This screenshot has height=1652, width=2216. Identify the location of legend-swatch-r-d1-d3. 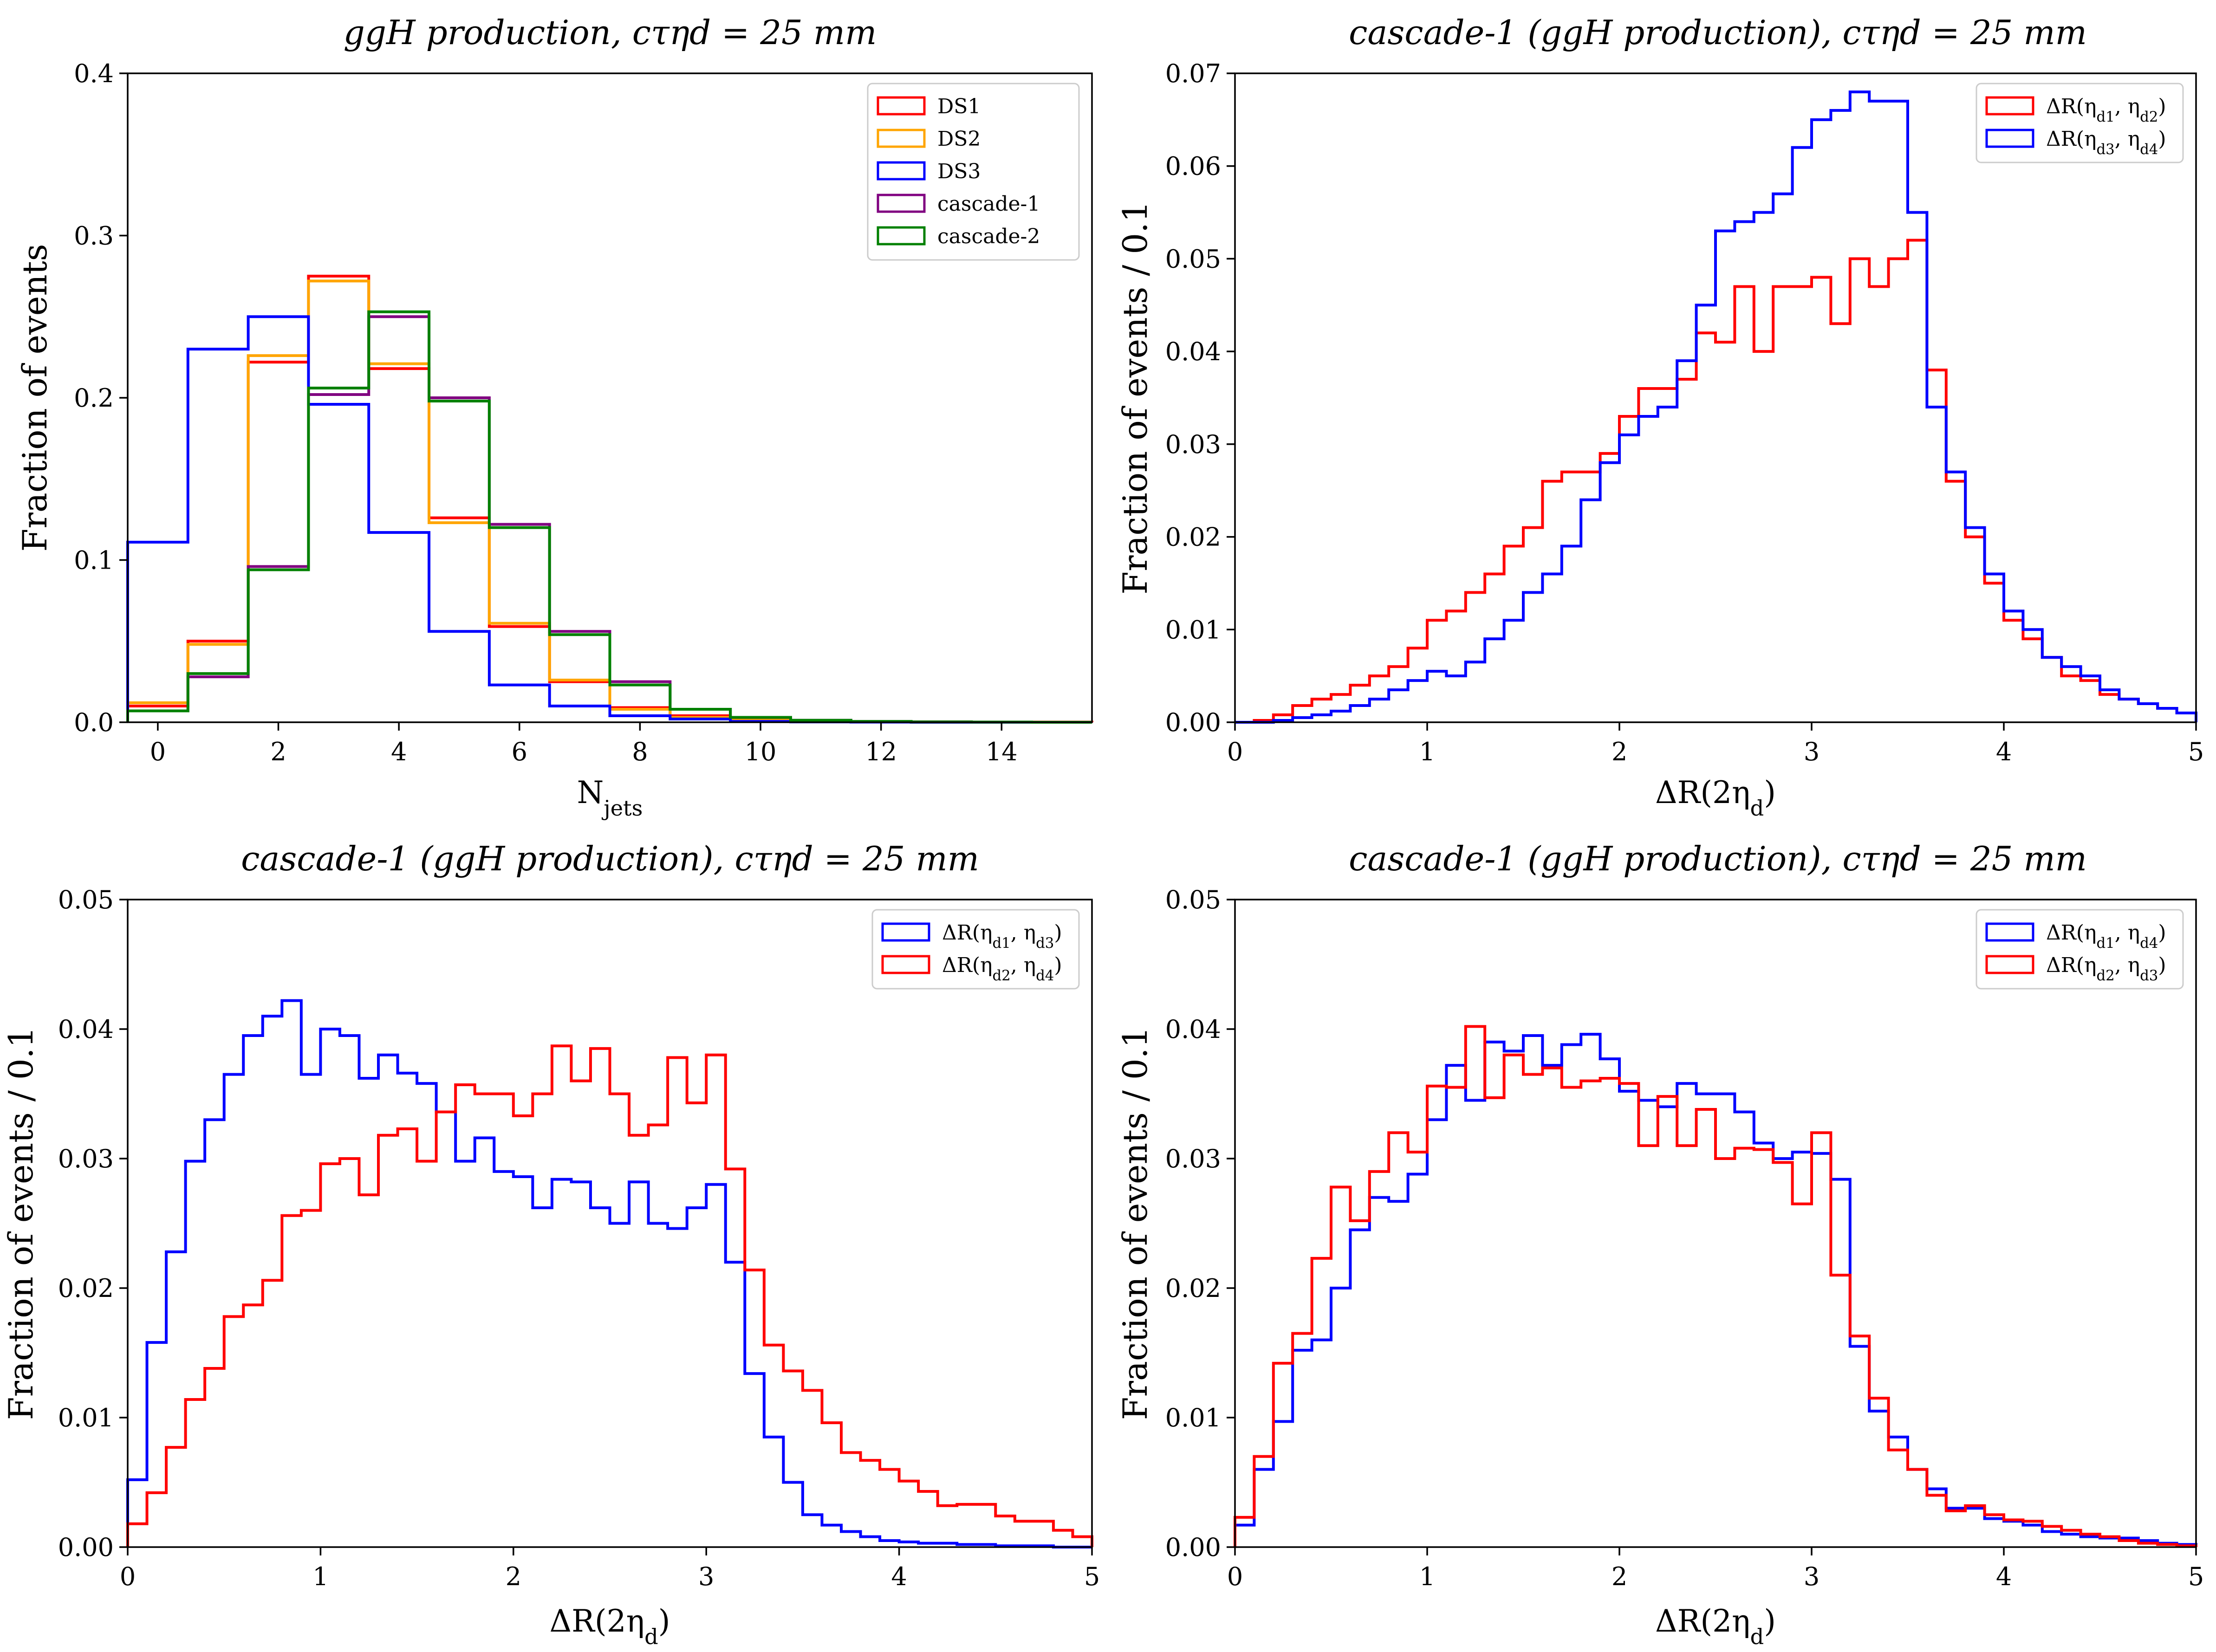
(905, 932).